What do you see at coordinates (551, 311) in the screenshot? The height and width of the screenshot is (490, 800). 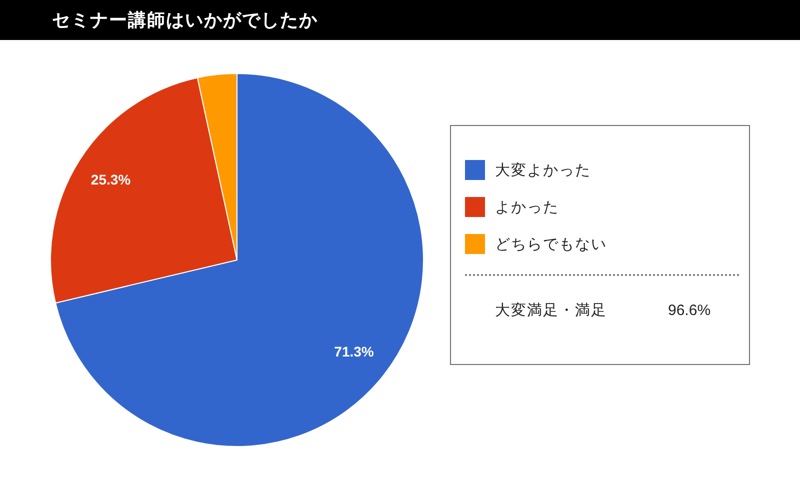 I see `text: 大変満足・満足` at bounding box center [551, 311].